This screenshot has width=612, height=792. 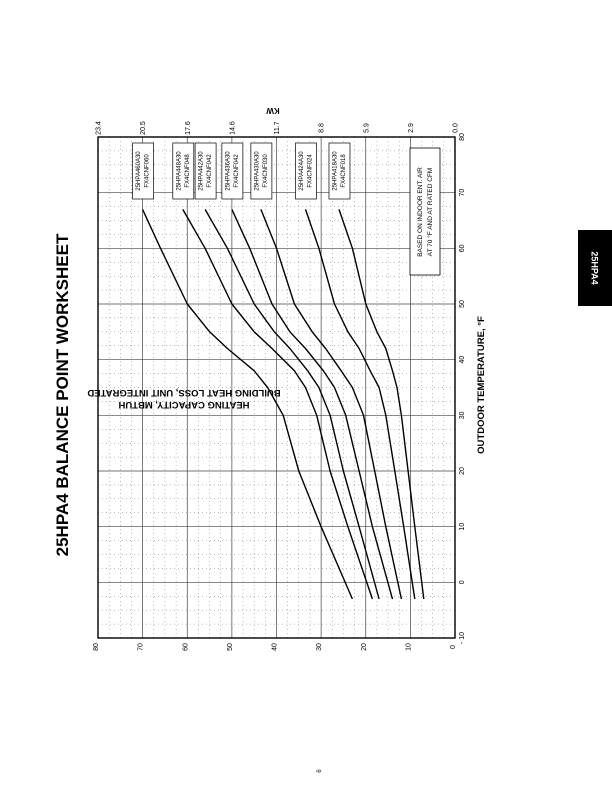 What do you see at coordinates (183, 392) in the screenshot?
I see `y-axis-label-line1: BUILDING HEAT LOSS, UNIT INTEGRATED` at bounding box center [183, 392].